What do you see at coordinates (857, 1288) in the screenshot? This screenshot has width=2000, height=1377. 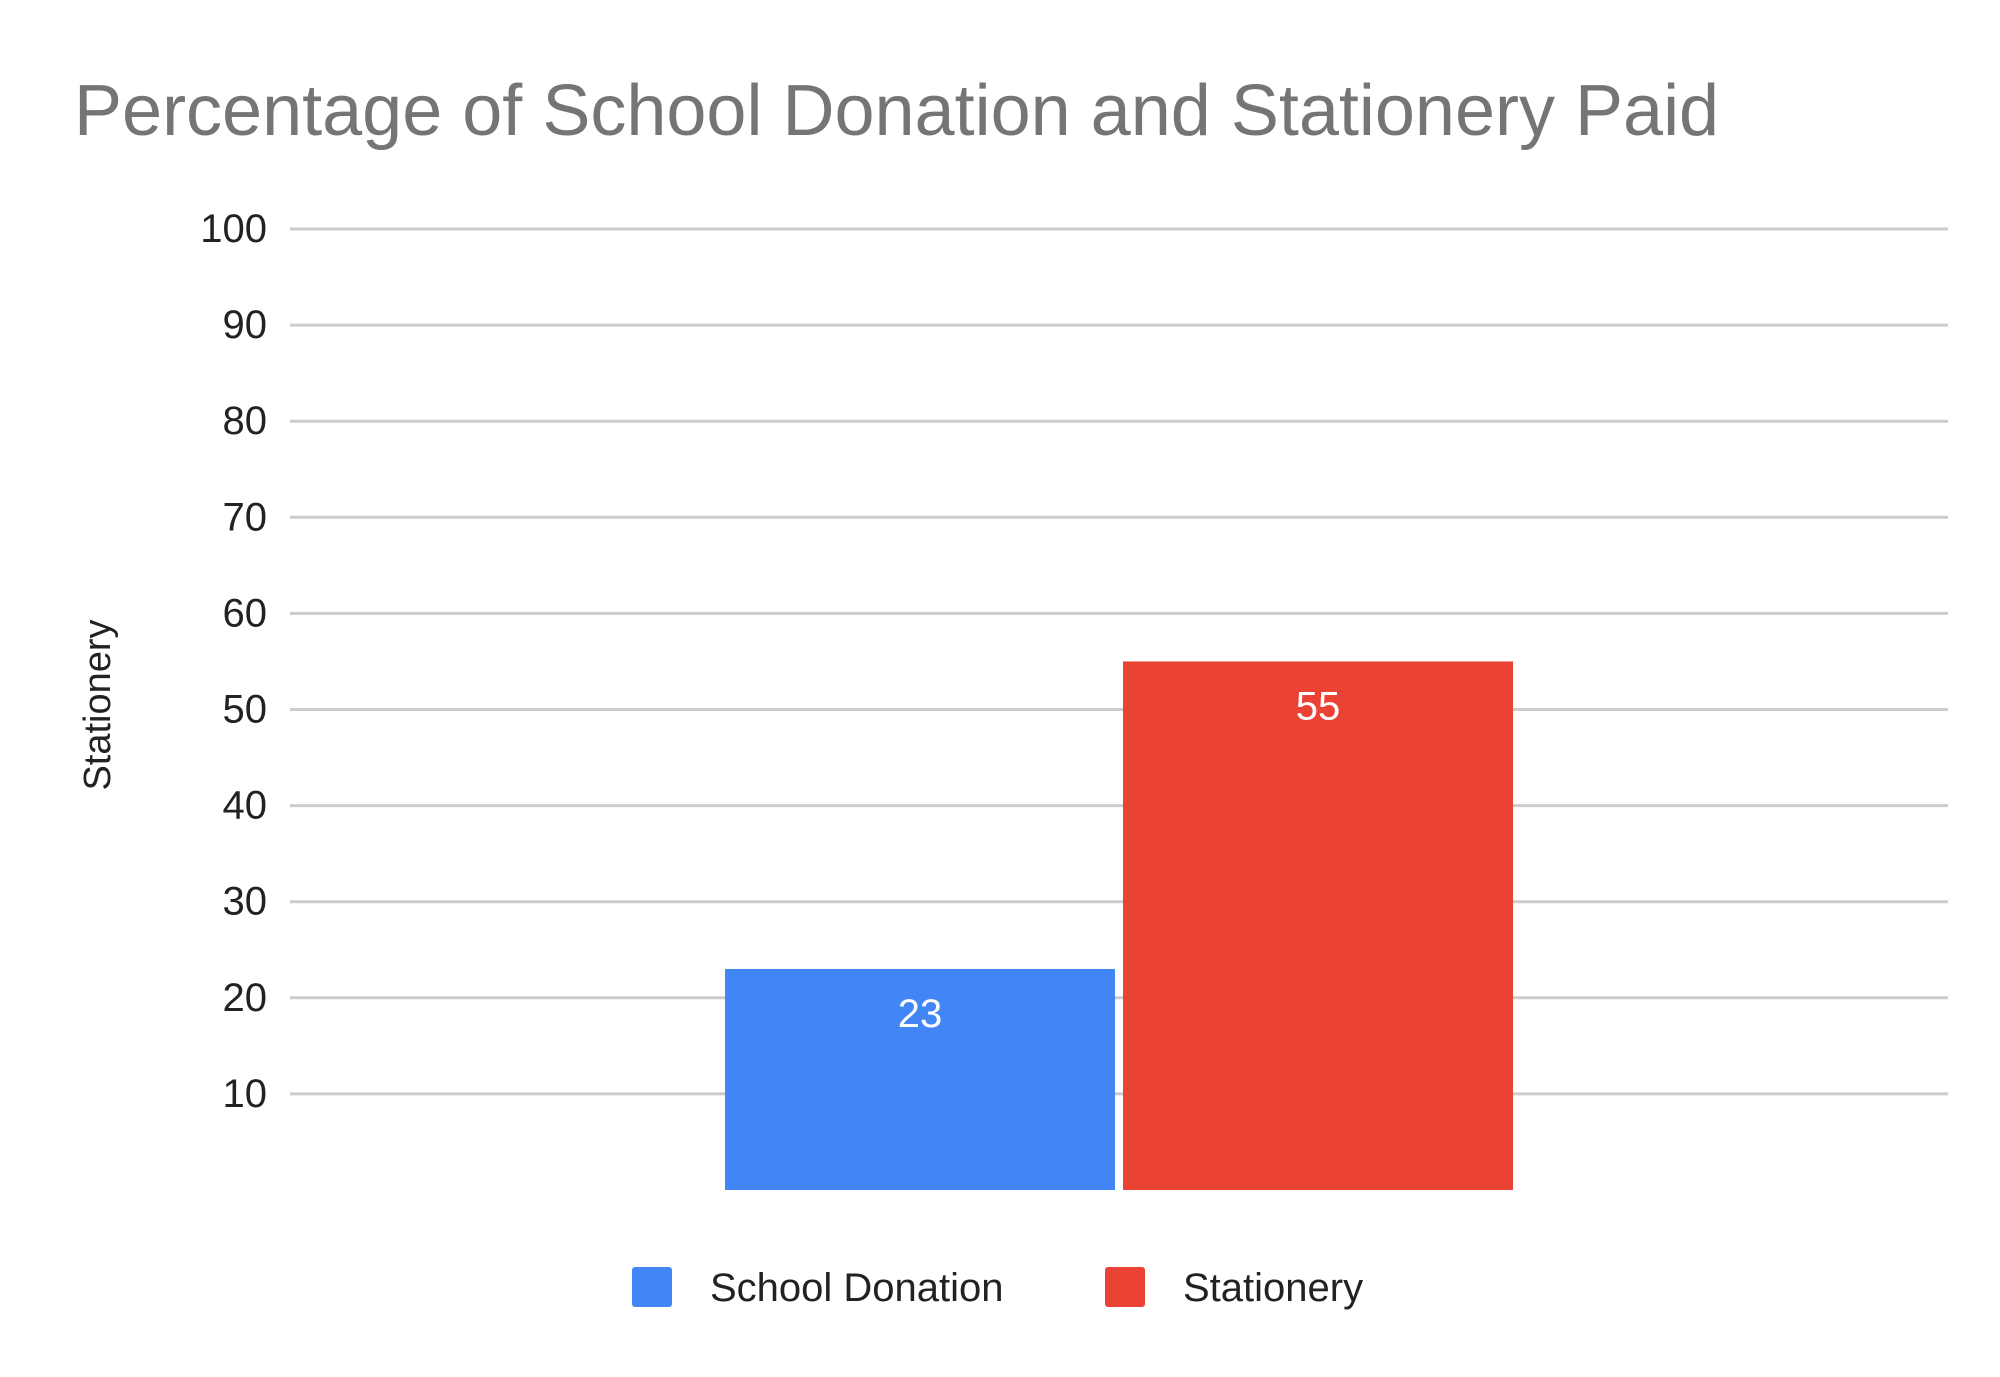 I see `legend-label-school-donation: School Donation` at bounding box center [857, 1288].